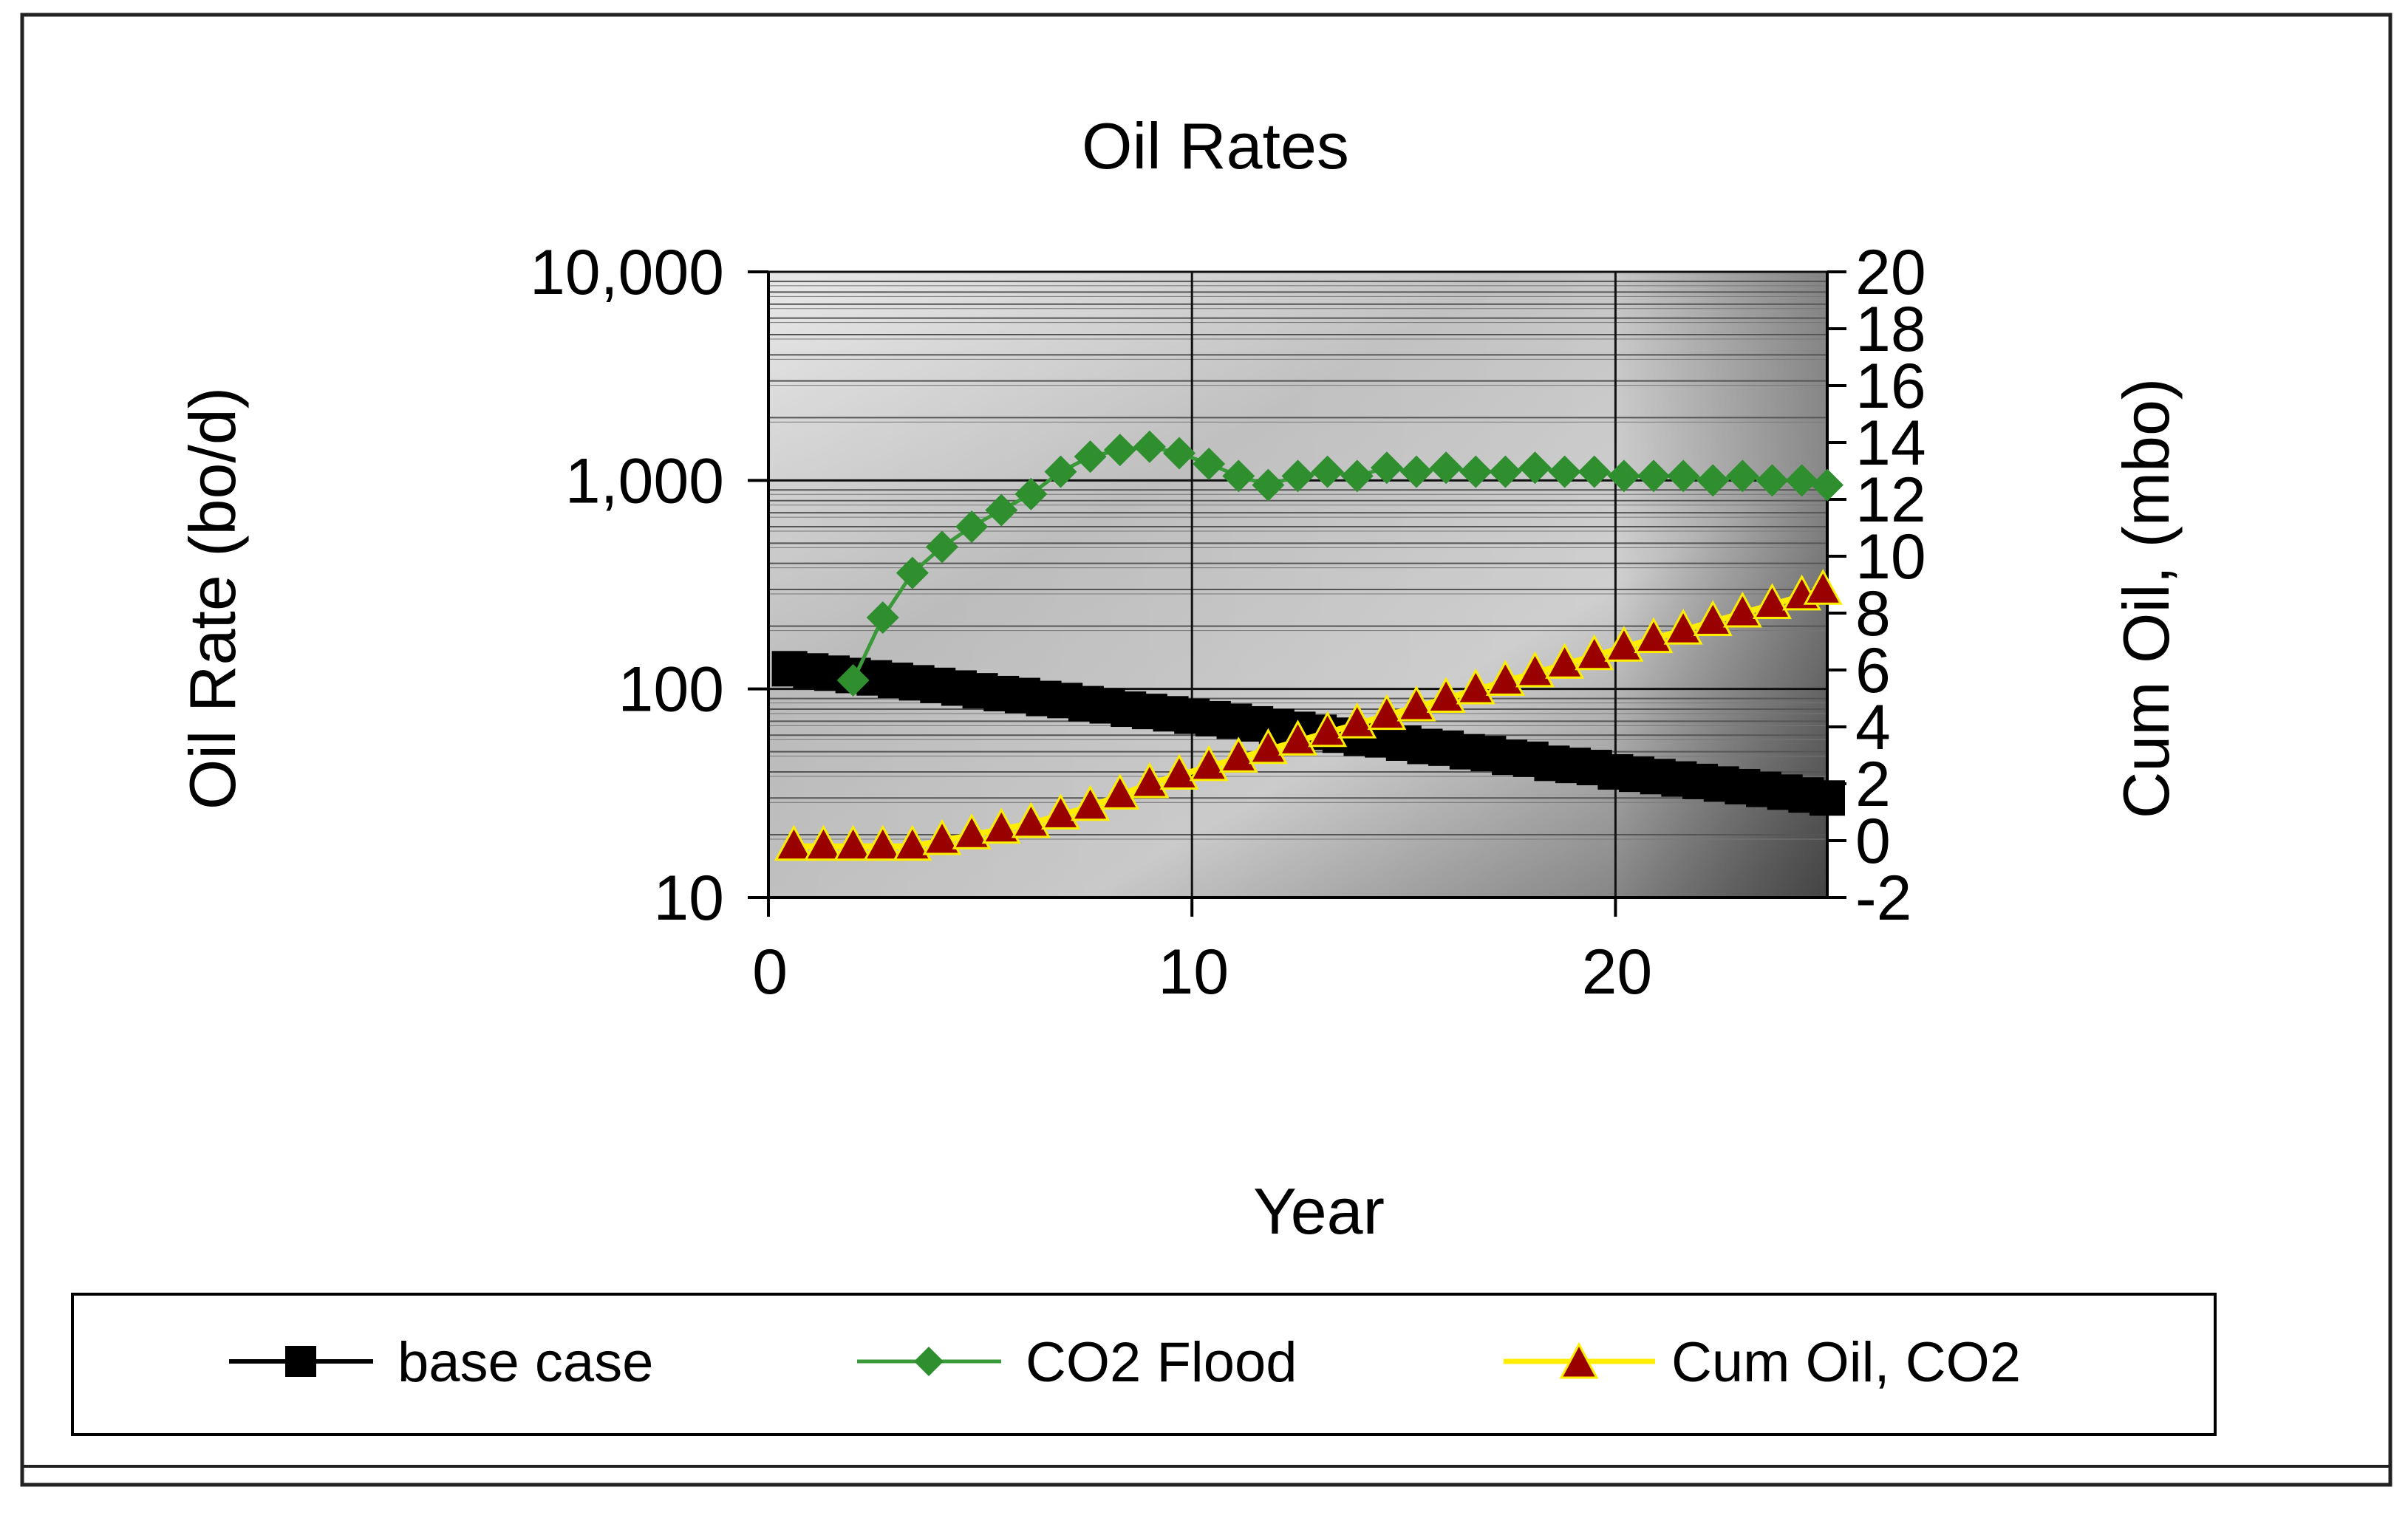 This screenshot has width=2408, height=1518. I want to click on legend-marker-diamond, so click(929, 1361).